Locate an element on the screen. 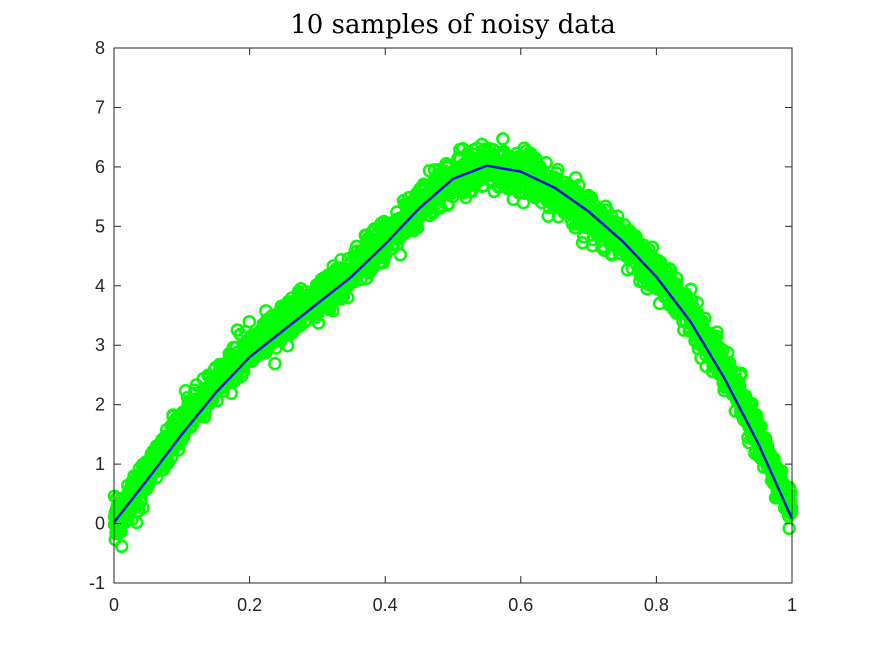 This screenshot has width=875, height=656. y-tick-label: 1 is located at coordinates (100, 464).